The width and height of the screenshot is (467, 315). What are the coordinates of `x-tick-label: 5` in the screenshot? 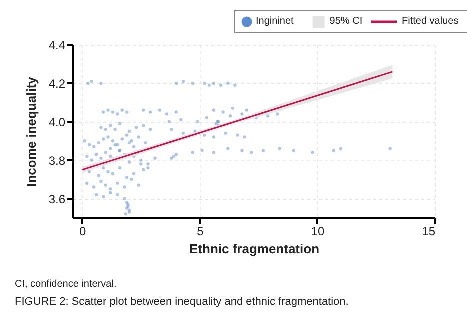 It's located at (200, 231).